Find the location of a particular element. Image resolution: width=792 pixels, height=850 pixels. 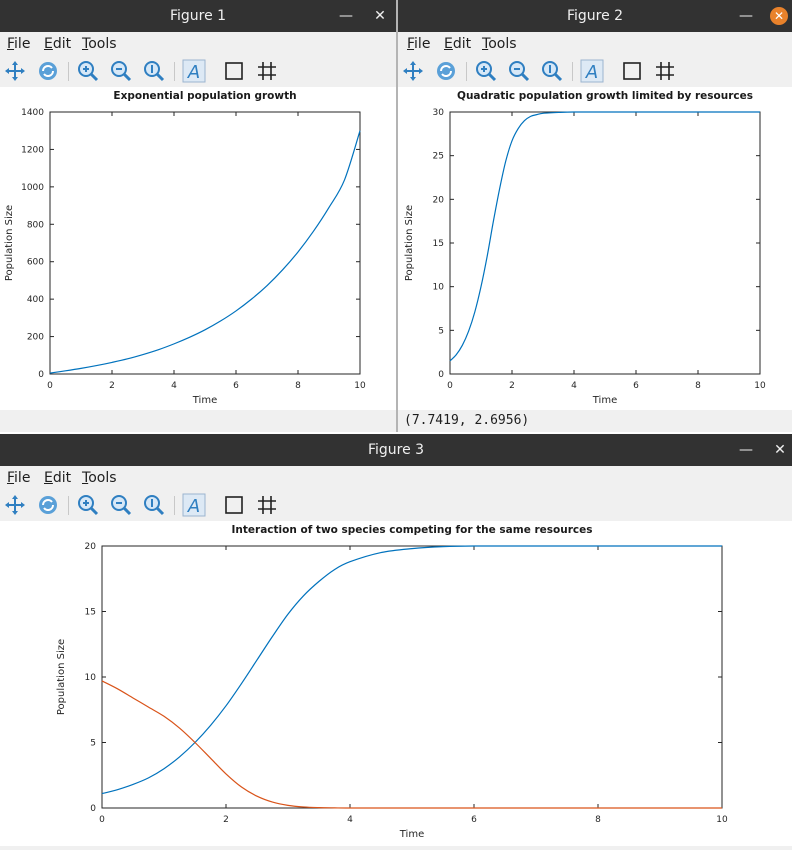

window-title: Figure 1 is located at coordinates (198, 16).